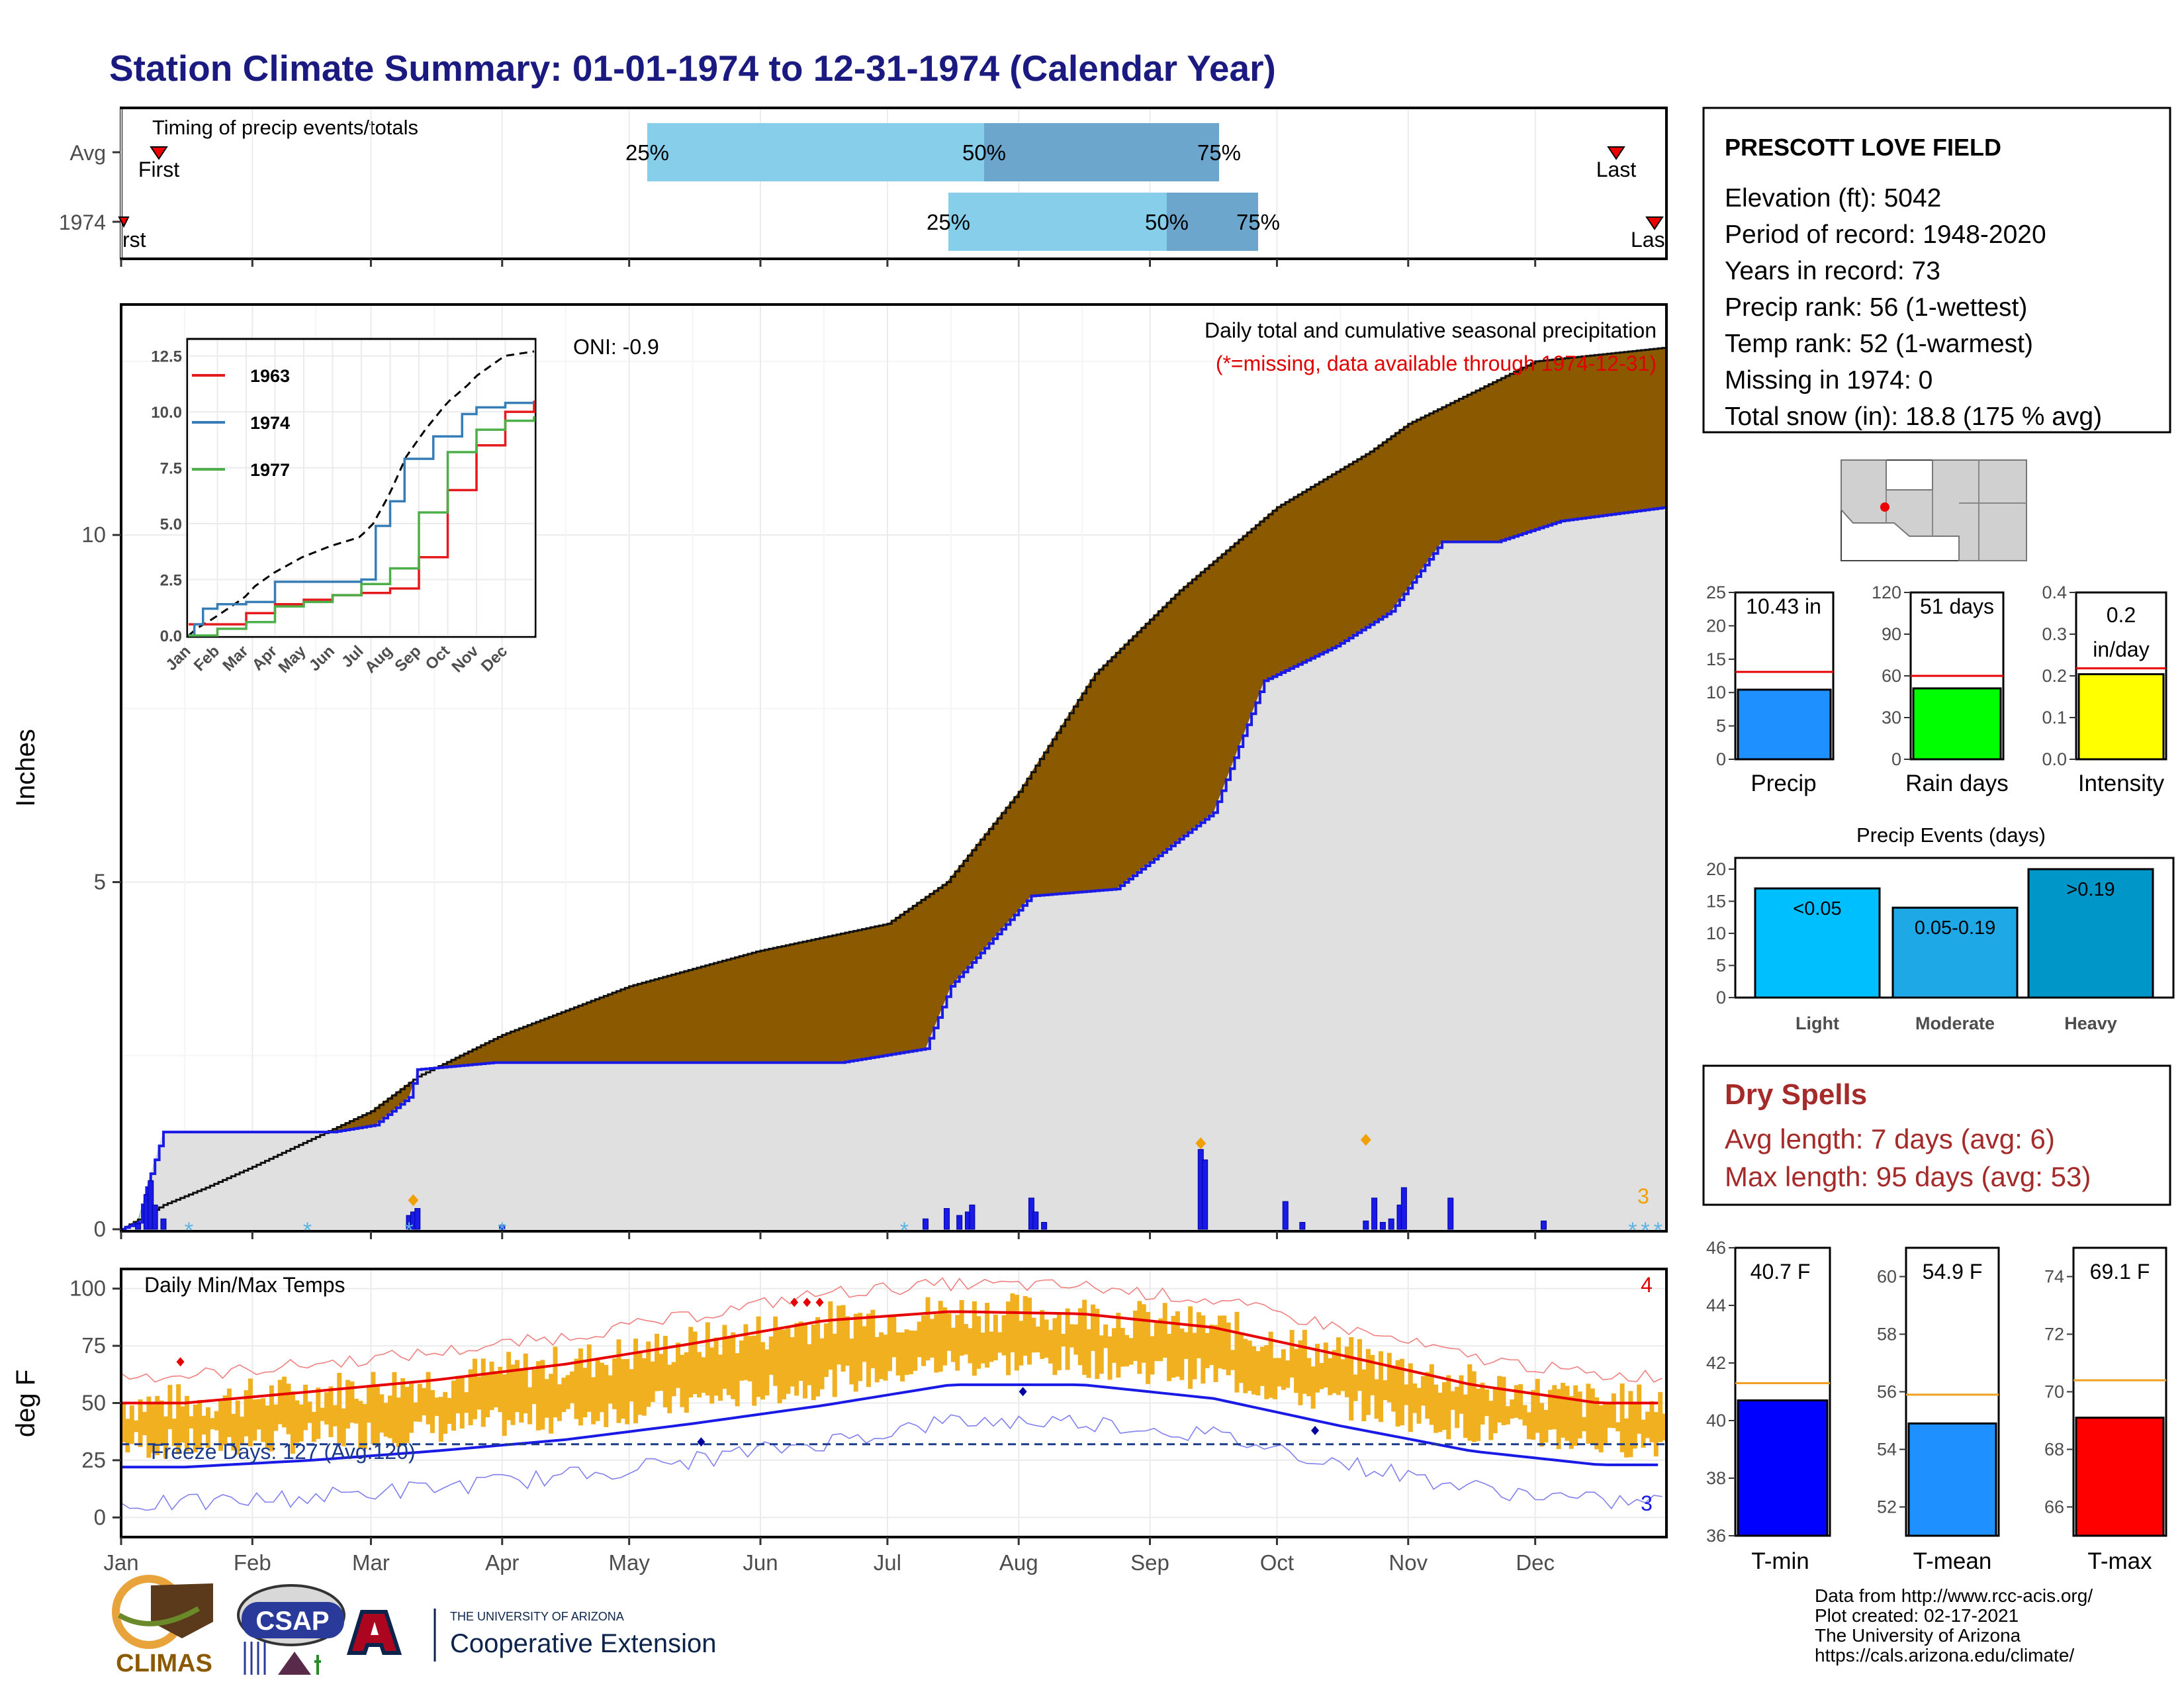 The width and height of the screenshot is (2184, 1688). What do you see at coordinates (1716, 902) in the screenshot?
I see `precip-events-ytick-label: 15` at bounding box center [1716, 902].